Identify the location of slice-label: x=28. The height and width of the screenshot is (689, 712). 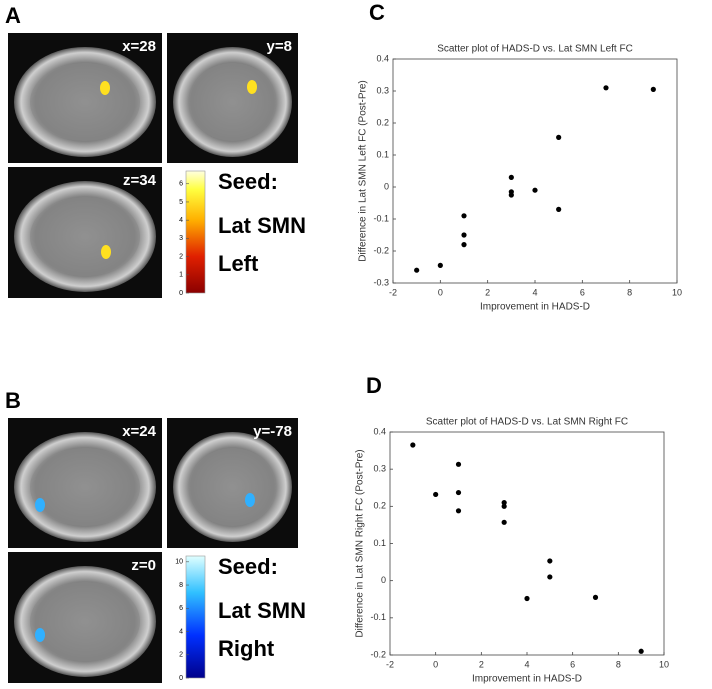
(139, 46).